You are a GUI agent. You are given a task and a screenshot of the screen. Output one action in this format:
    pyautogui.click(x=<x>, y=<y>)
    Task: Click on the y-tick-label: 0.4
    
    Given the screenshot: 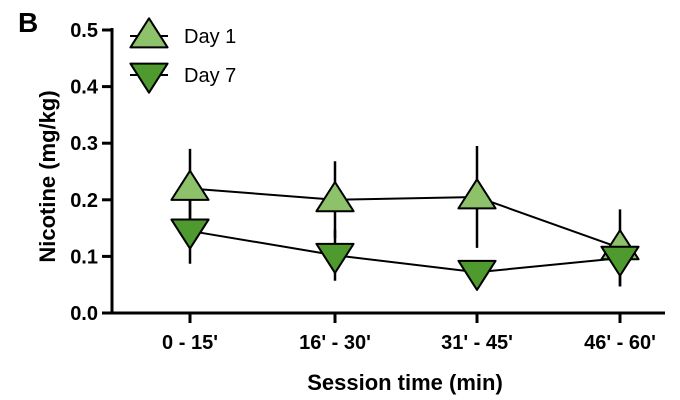 What is the action you would take?
    pyautogui.click(x=84, y=88)
    